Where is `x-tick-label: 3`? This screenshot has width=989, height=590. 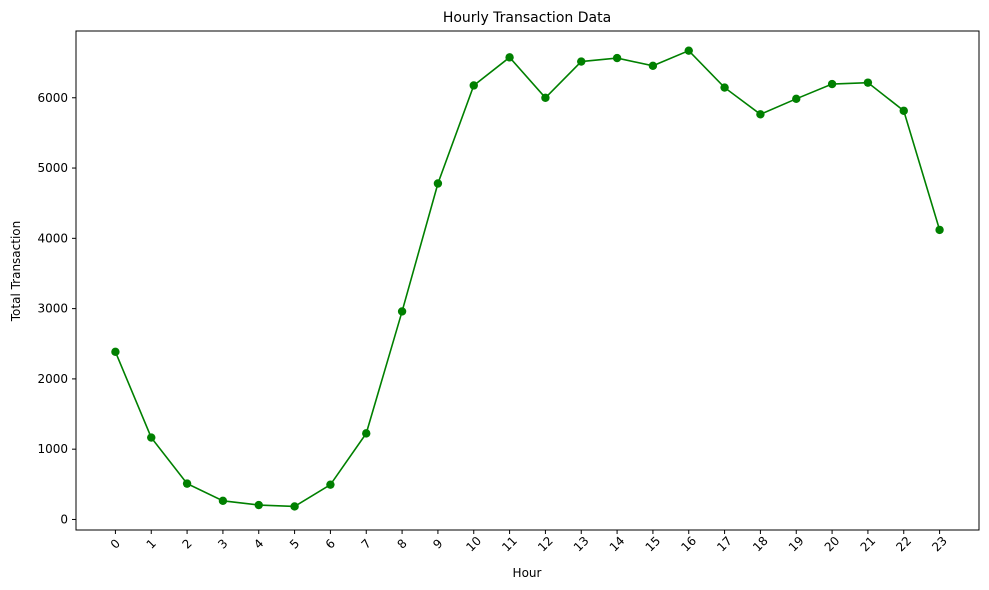 x-tick-label: 3 is located at coordinates (222, 543).